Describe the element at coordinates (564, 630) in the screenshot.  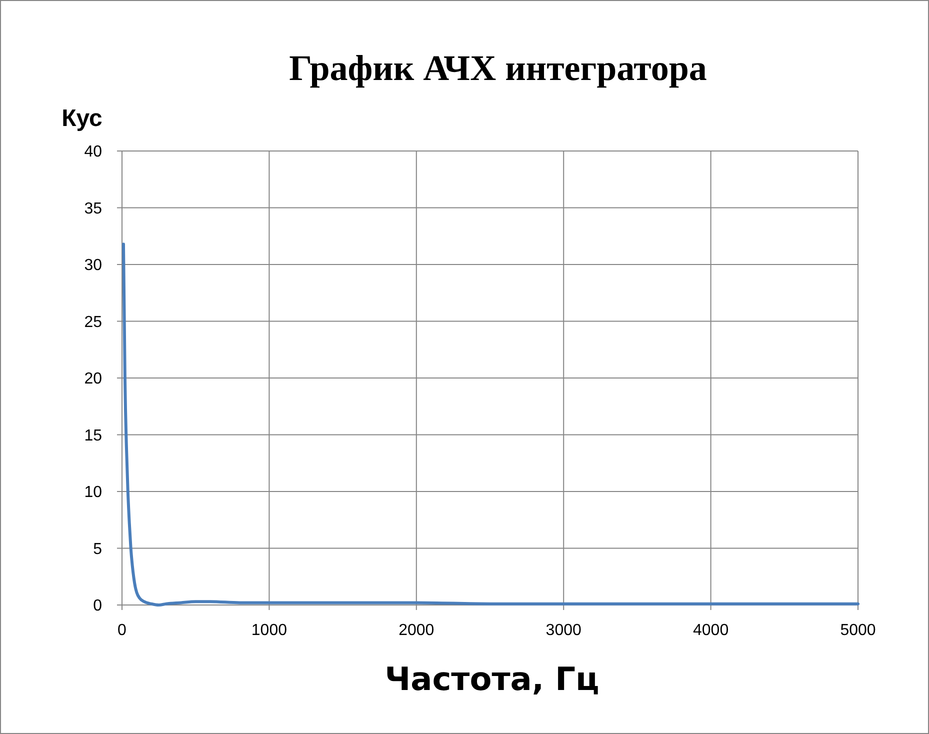
I see `x-tick-label: 3000` at that location.